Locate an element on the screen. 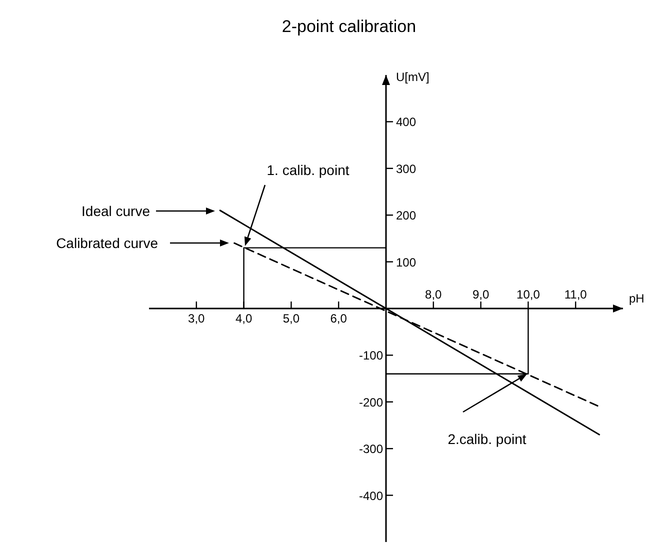 The height and width of the screenshot is (552, 659). x2-tick-label: 11,0 is located at coordinates (576, 295).